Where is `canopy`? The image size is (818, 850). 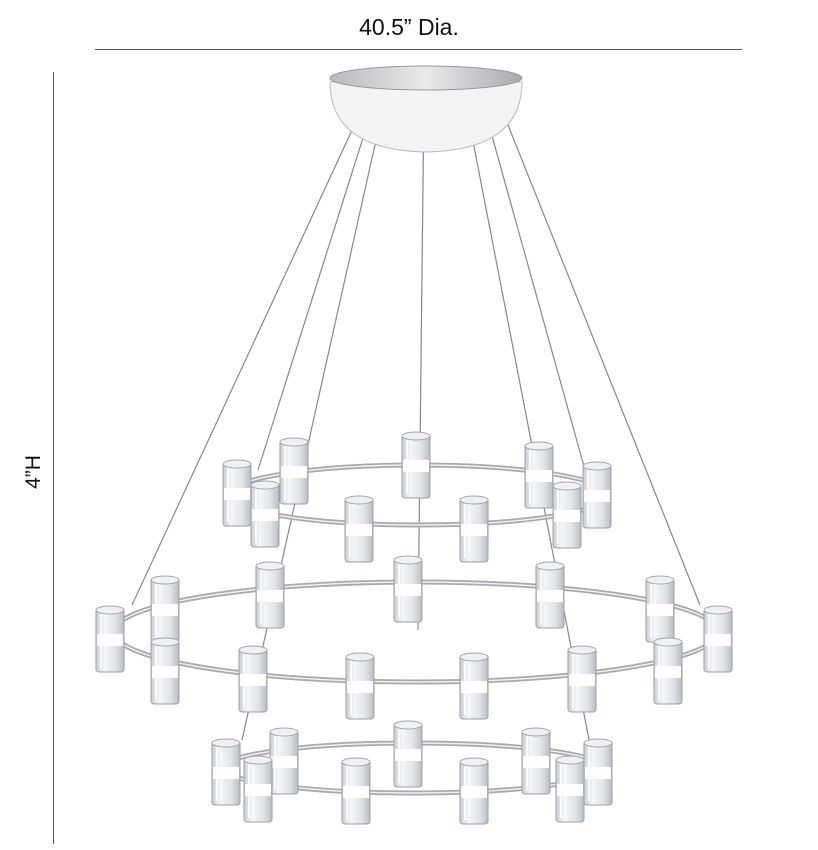 canopy is located at coordinates (426, 109).